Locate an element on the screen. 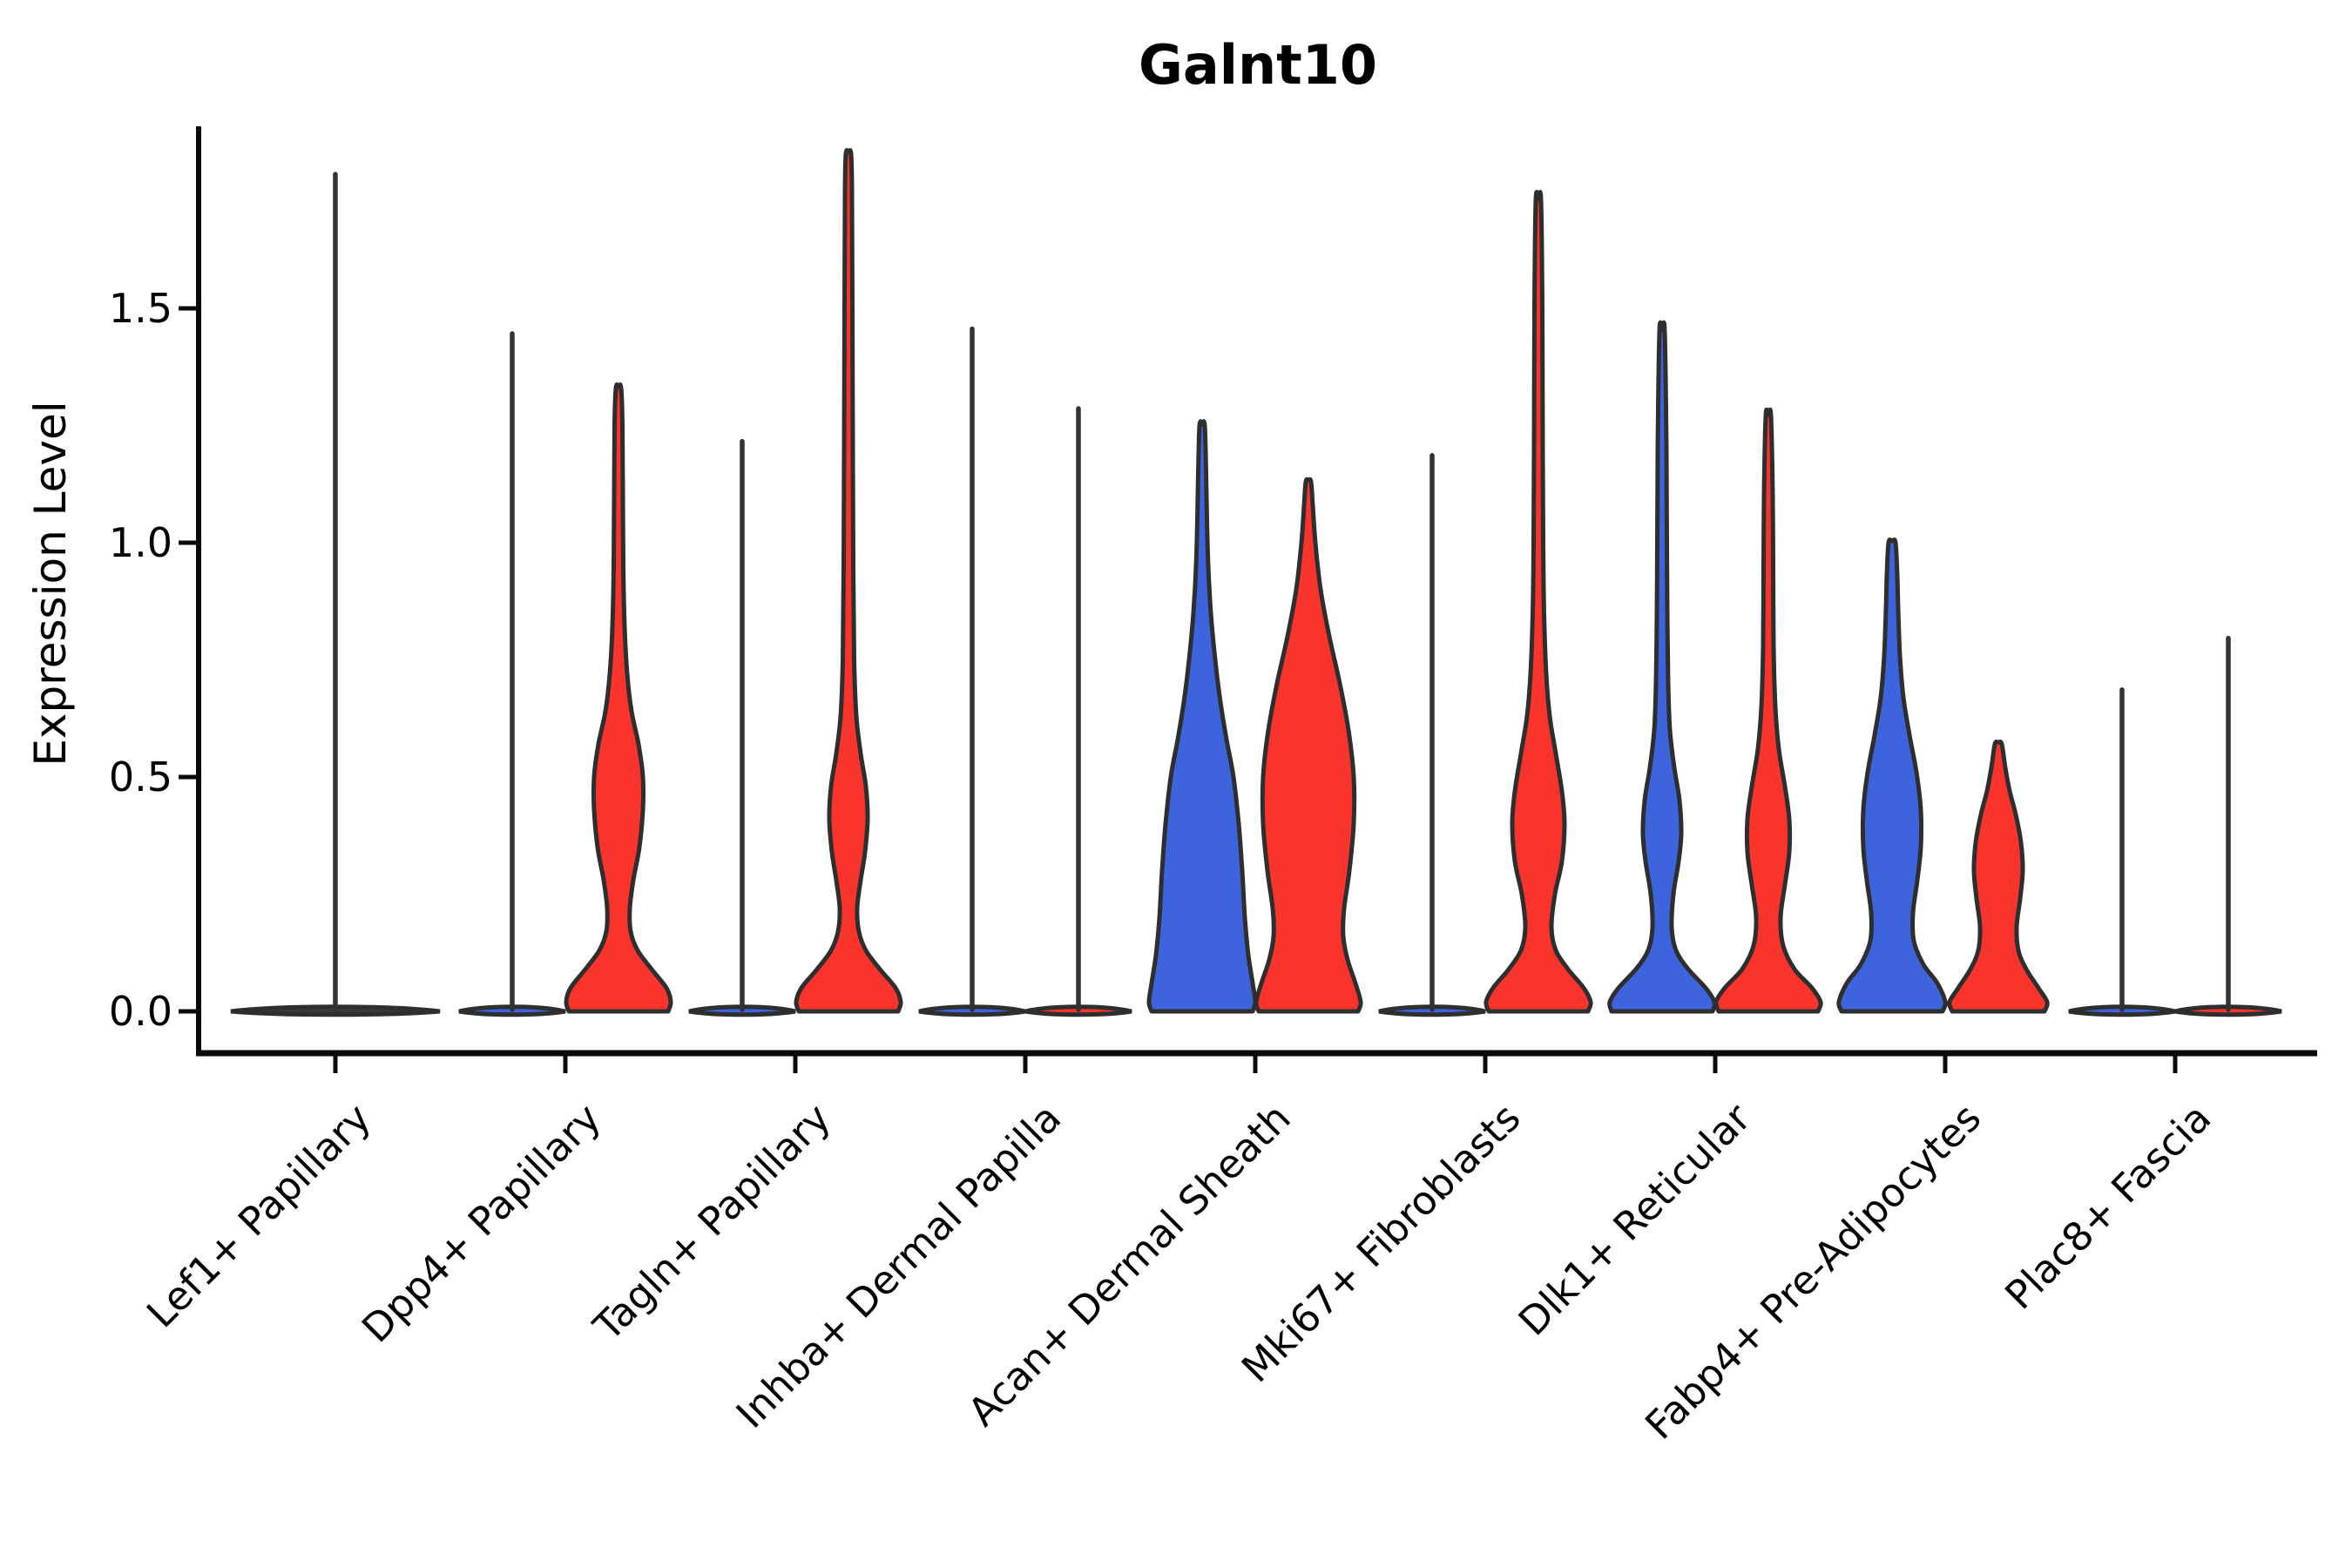 This screenshot has height=1568, width=2352. y-tick-label-1.5: 1.5 is located at coordinates (140, 308).